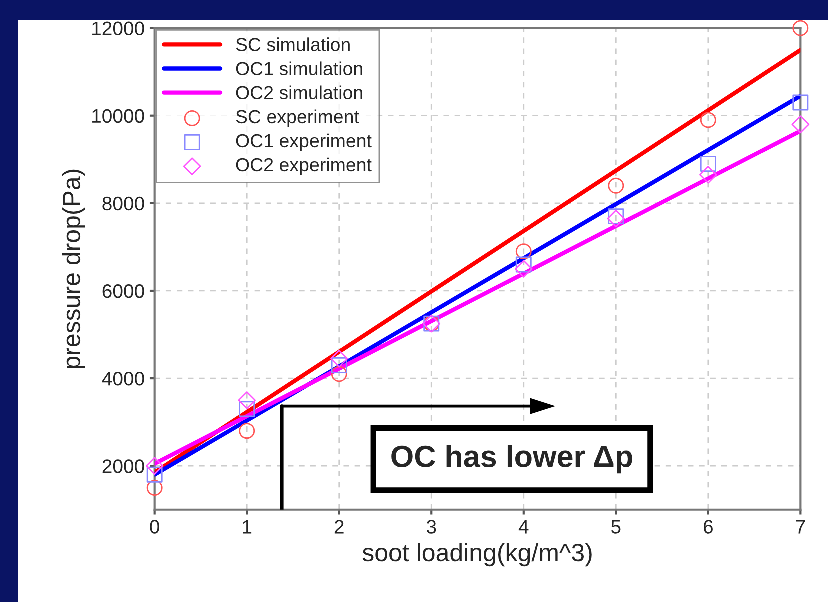 The image size is (828, 602). What do you see at coordinates (298, 119) in the screenshot?
I see `legend-label: SC experiment` at bounding box center [298, 119].